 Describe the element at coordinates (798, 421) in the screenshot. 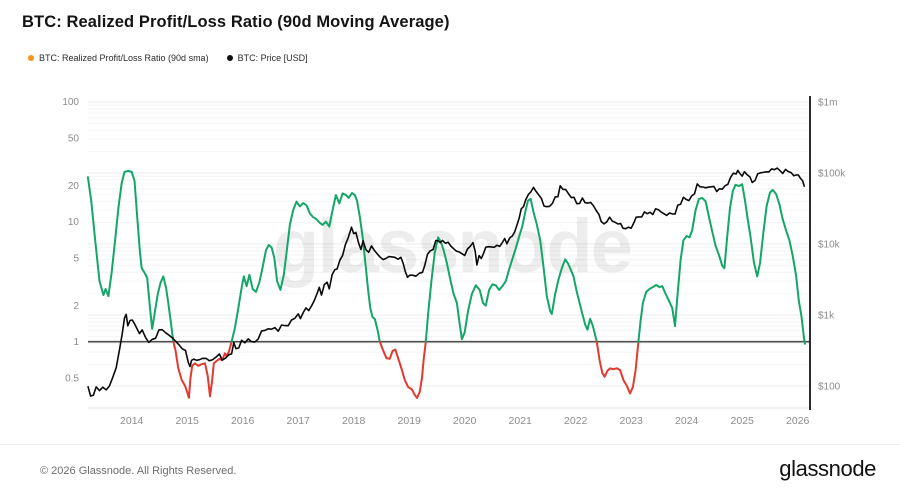

I see `x-axis-tick-label: 2026` at that location.